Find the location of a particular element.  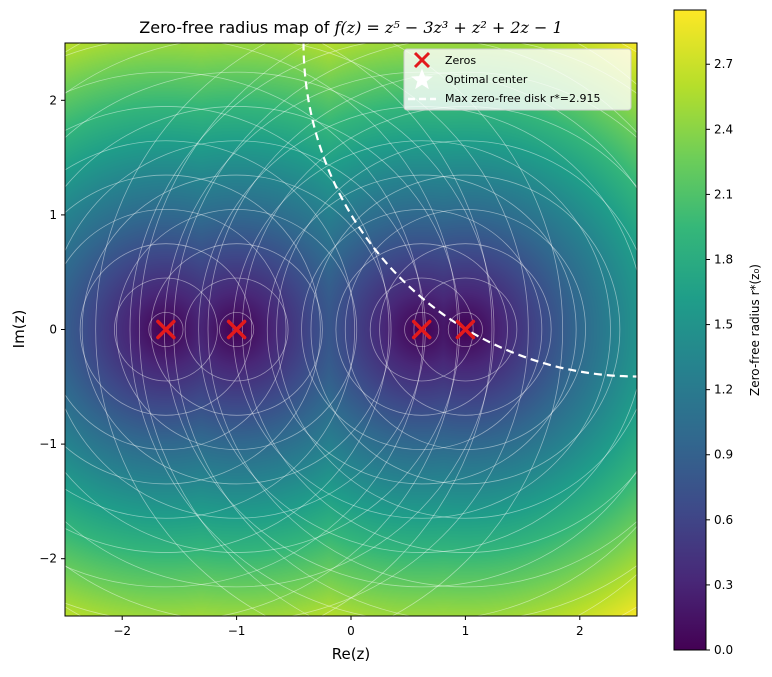

colorbar-gradient is located at coordinates (690, 330).